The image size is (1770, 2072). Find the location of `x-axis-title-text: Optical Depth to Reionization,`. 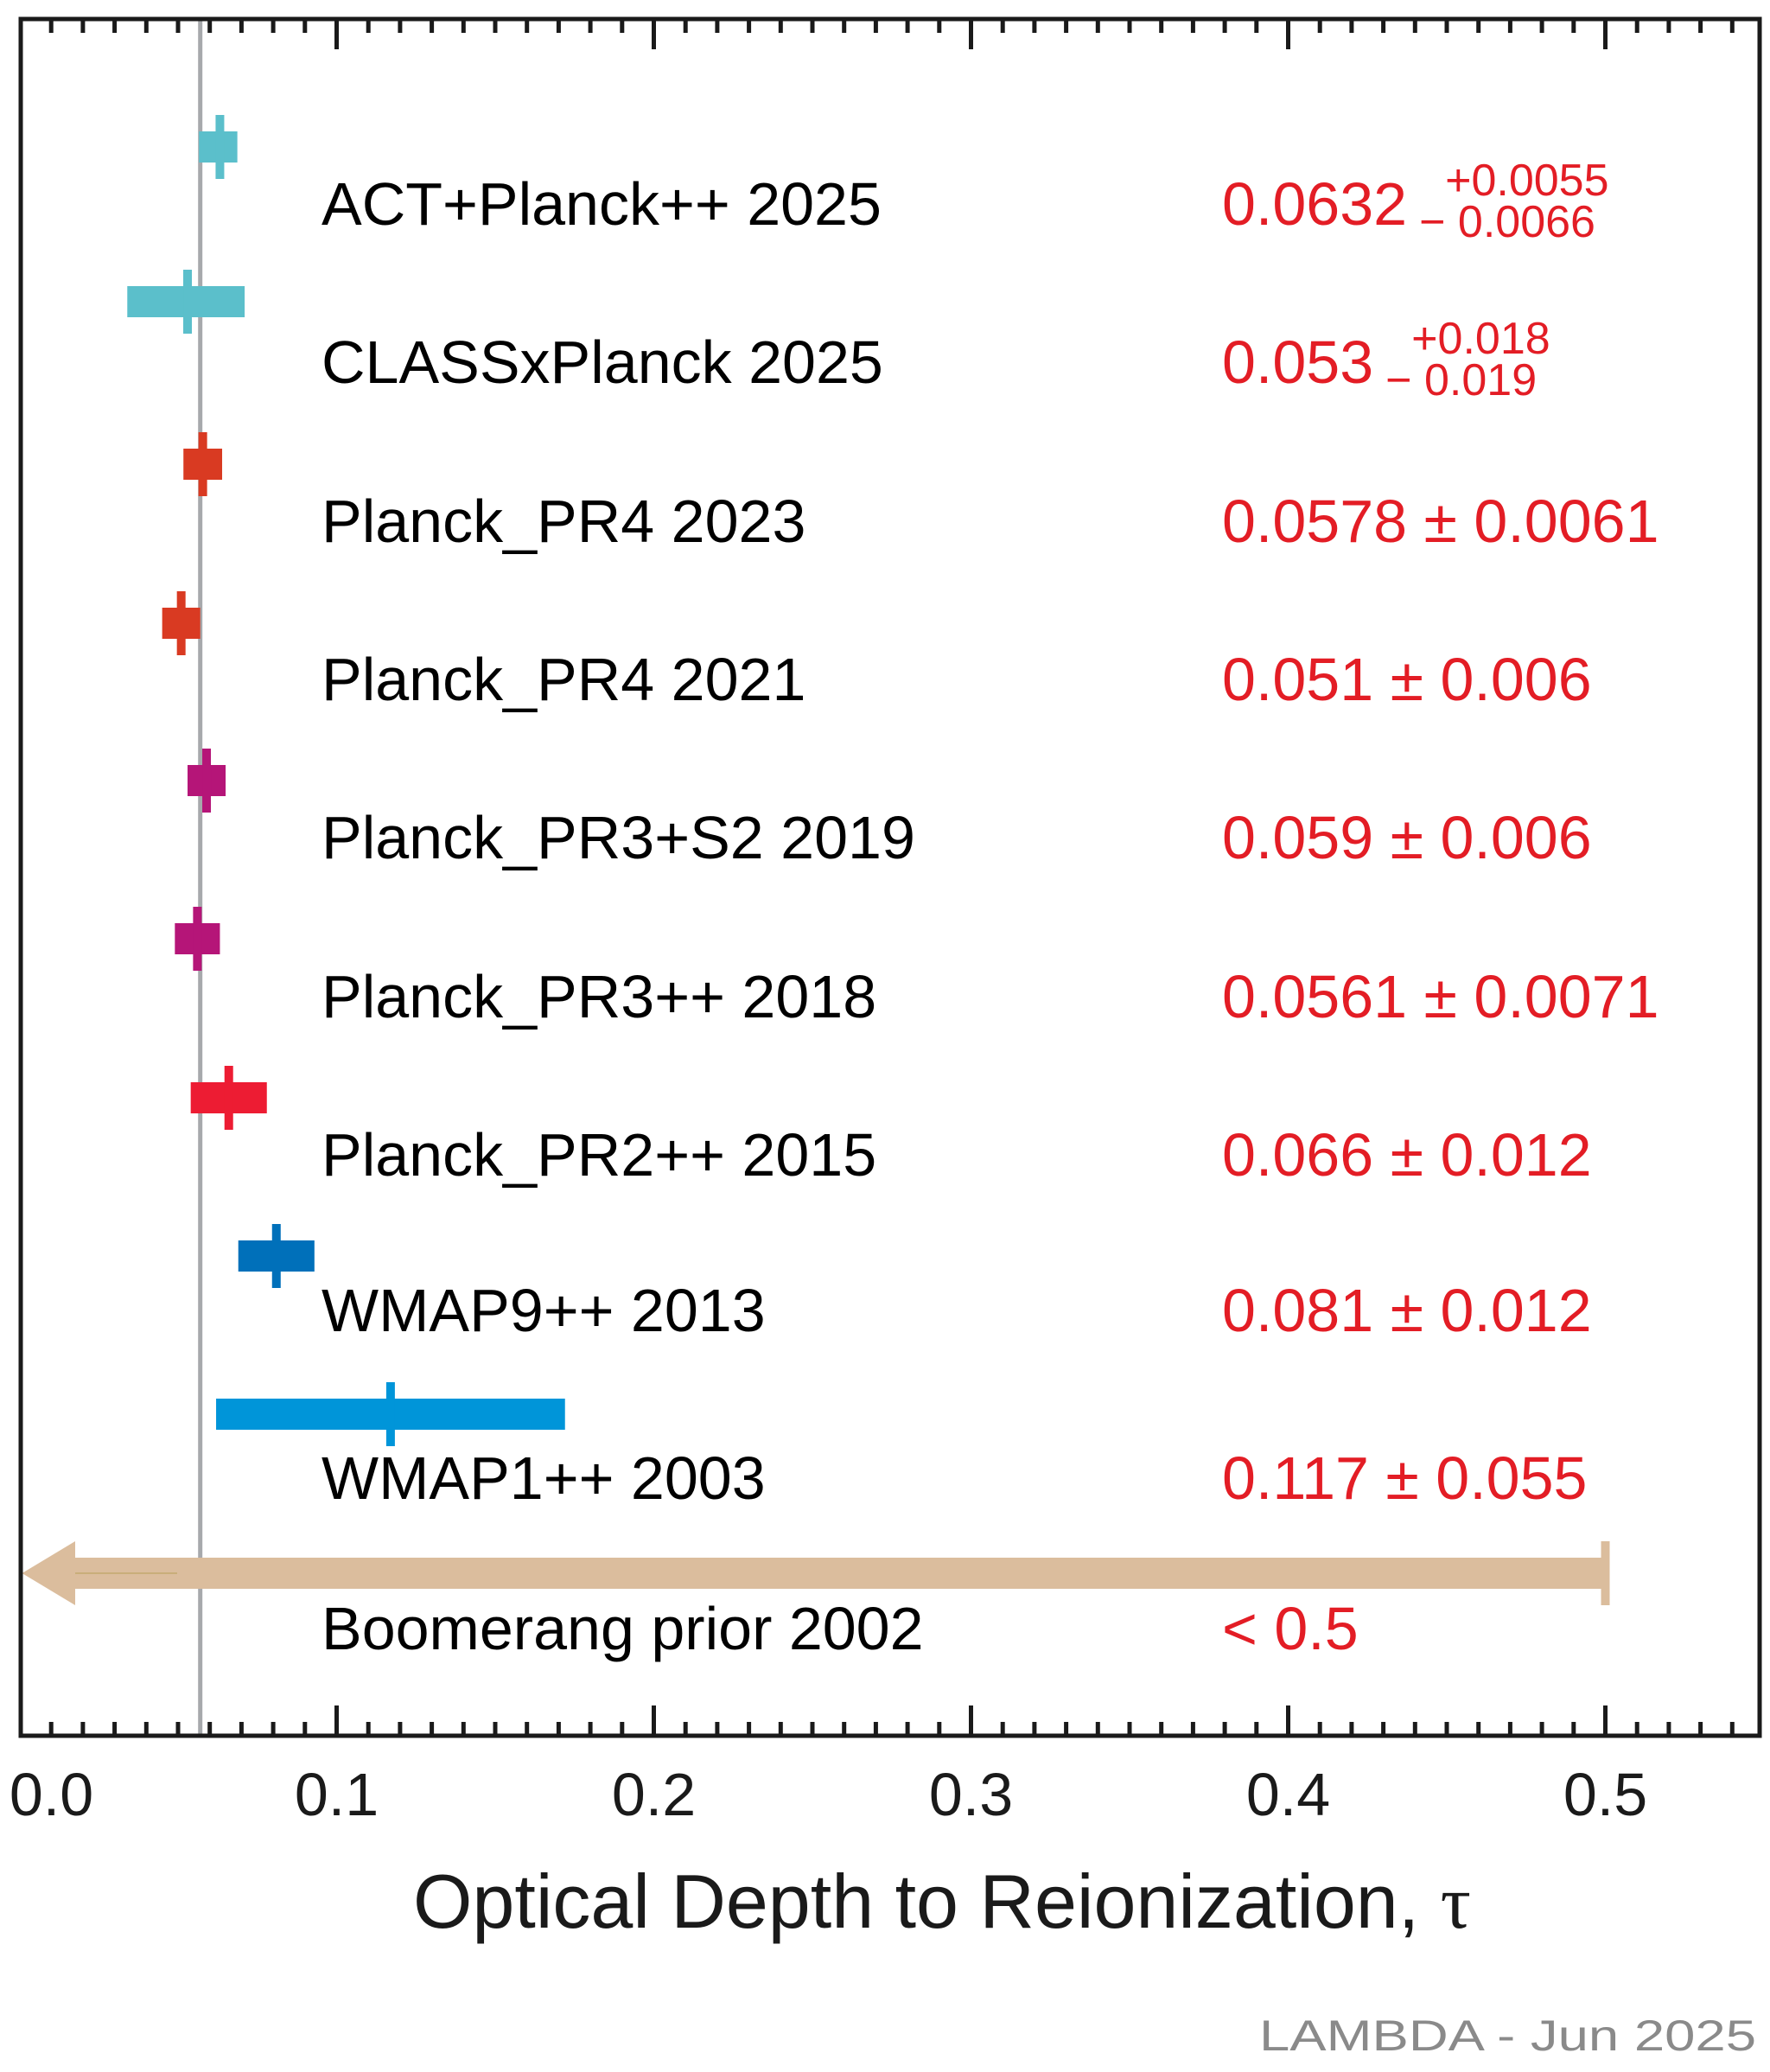

x-axis-title-text: Optical Depth to Reionization, is located at coordinates (927, 1901).